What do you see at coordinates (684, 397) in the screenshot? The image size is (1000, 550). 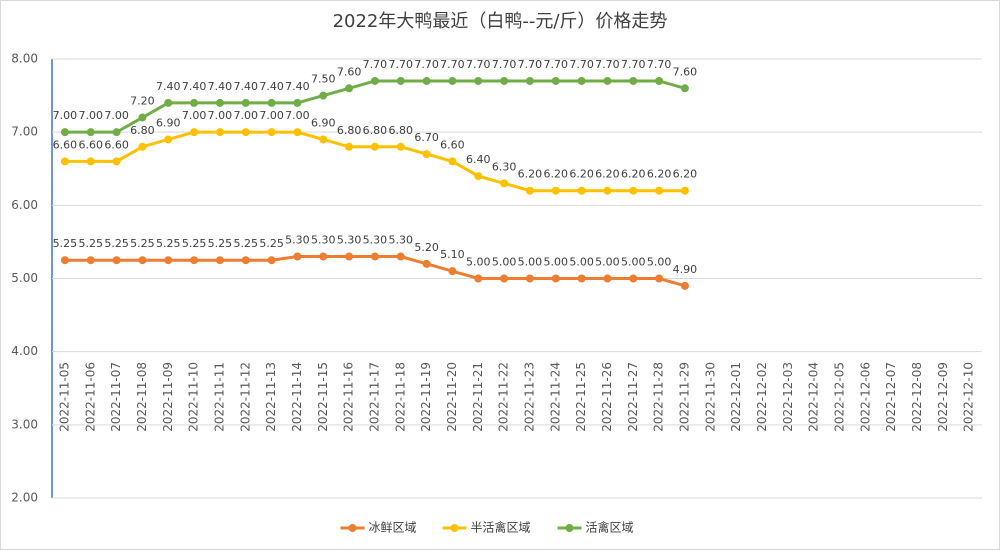 I see `x-tick-label: 2022-11-29` at bounding box center [684, 397].